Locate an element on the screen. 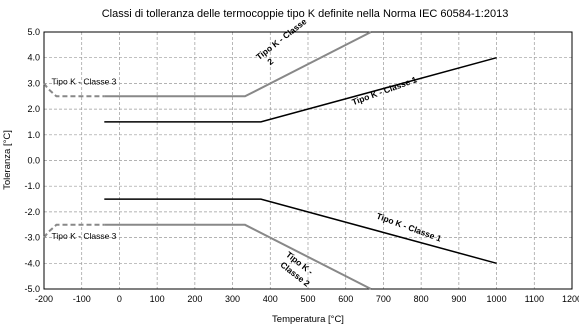  series-line-classe2-pos is located at coordinates (238, 64).